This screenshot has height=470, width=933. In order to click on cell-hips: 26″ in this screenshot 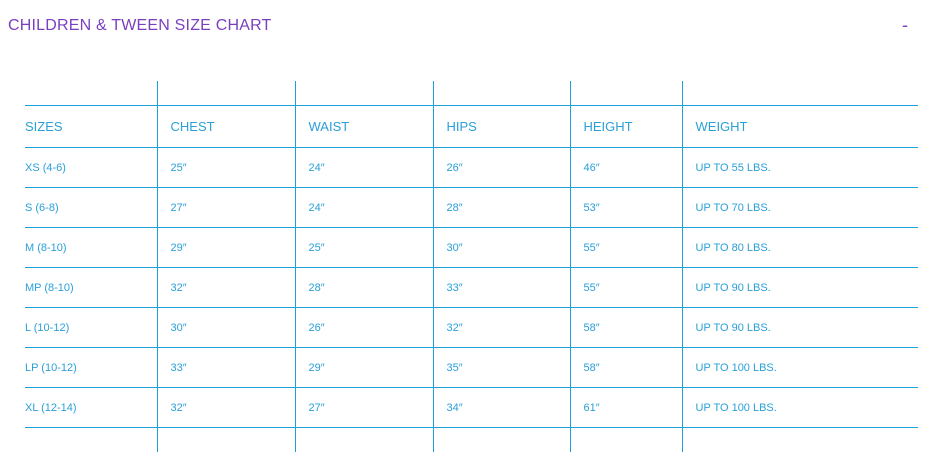, I will do `click(501, 167)`.